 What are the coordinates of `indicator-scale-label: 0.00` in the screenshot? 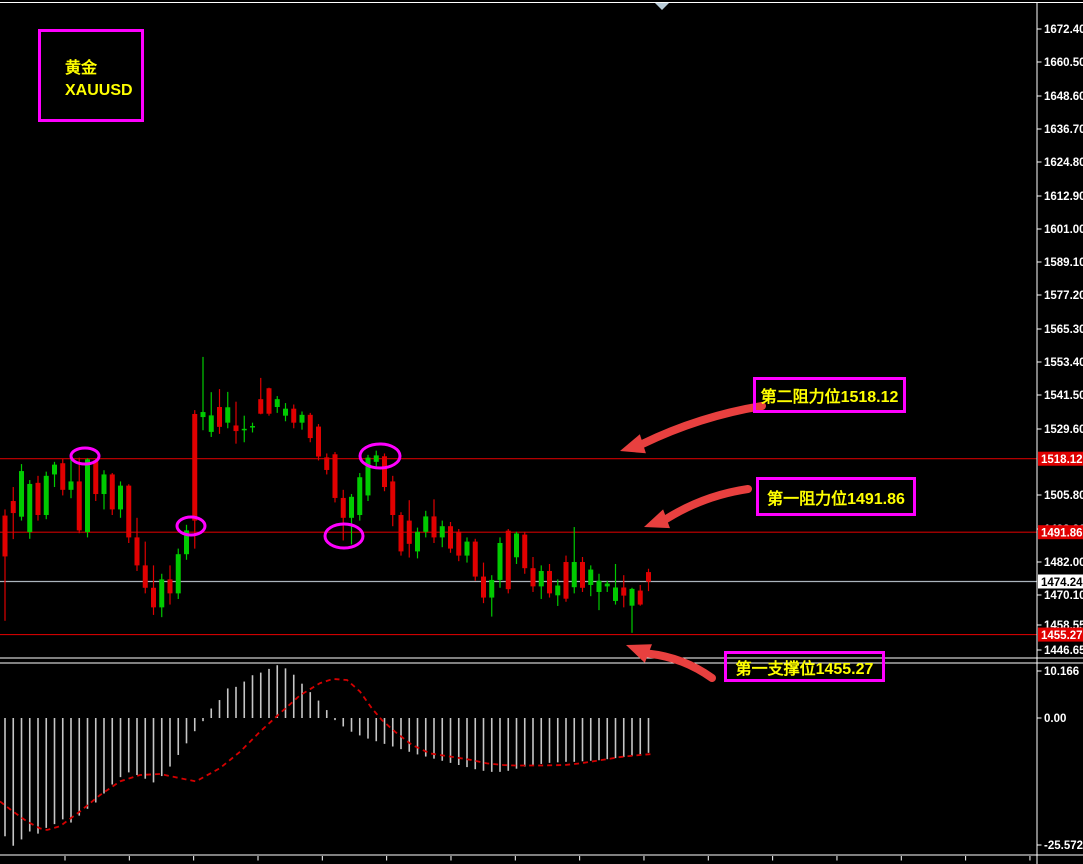 It's located at (1055, 719).